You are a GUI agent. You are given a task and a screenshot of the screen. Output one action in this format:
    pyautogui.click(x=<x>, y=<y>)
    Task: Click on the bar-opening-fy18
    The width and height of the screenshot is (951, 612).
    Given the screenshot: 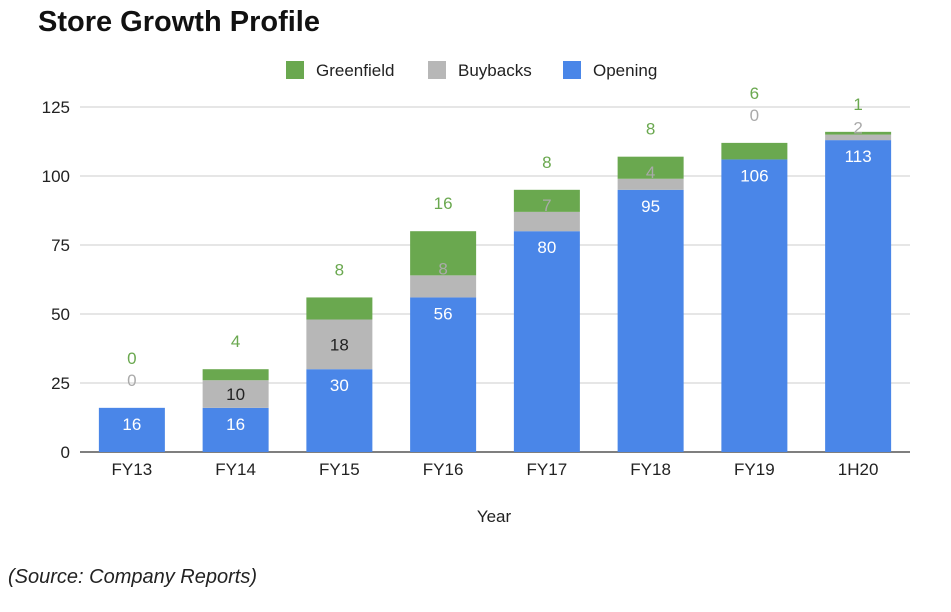 What is the action you would take?
    pyautogui.click(x=650, y=321)
    